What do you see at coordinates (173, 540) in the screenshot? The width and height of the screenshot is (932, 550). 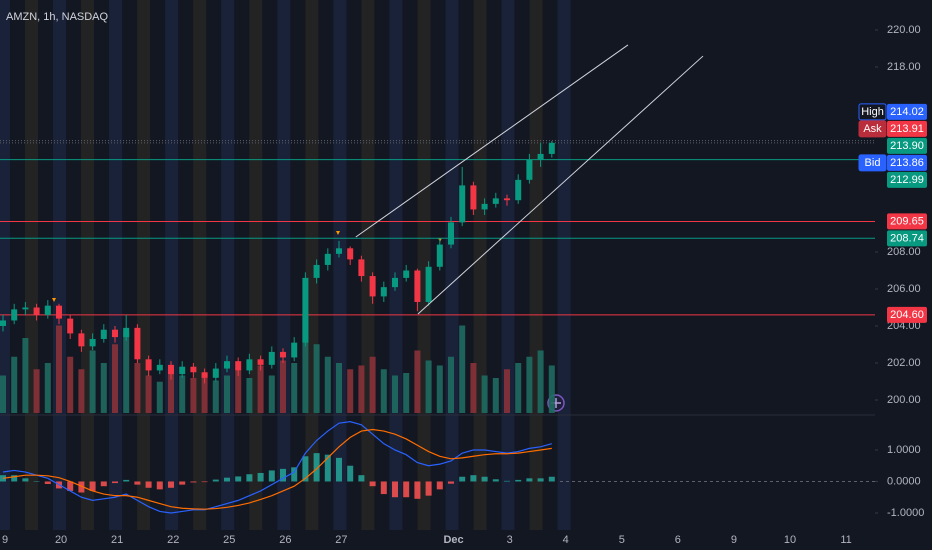 I see `x-tick-label: 22` at bounding box center [173, 540].